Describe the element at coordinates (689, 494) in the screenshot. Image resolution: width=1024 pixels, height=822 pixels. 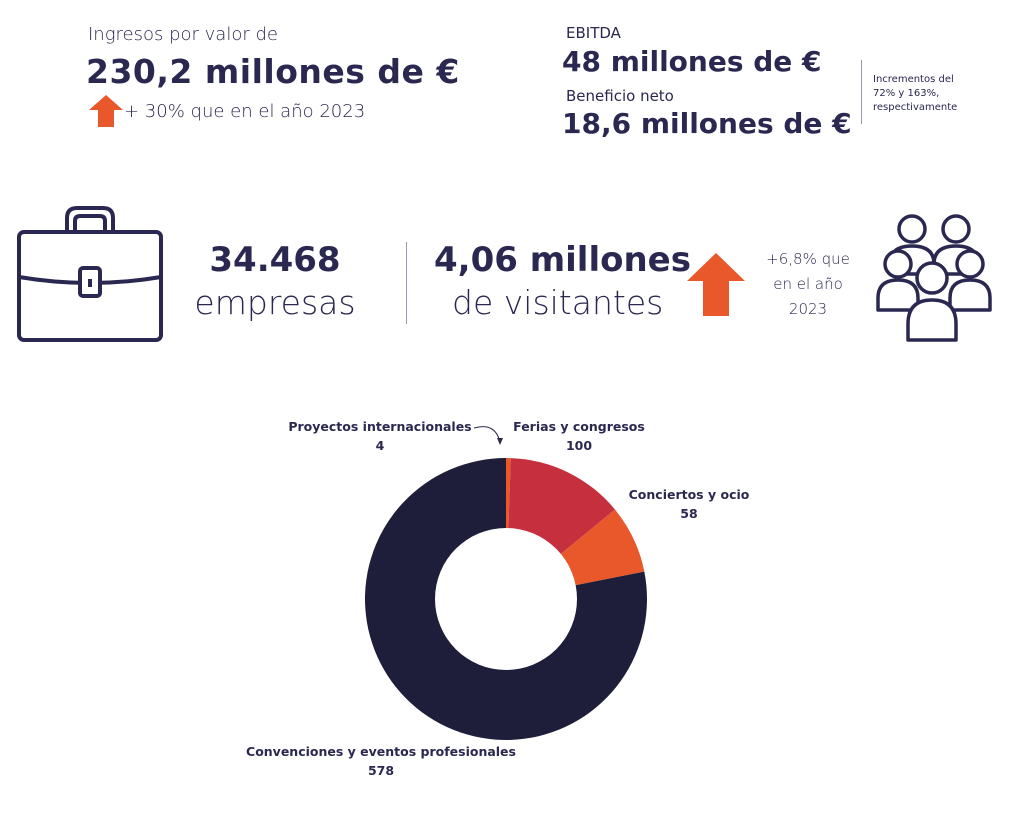
I see `label-conciertos-y-ocio: Conciertos y ocio` at that location.